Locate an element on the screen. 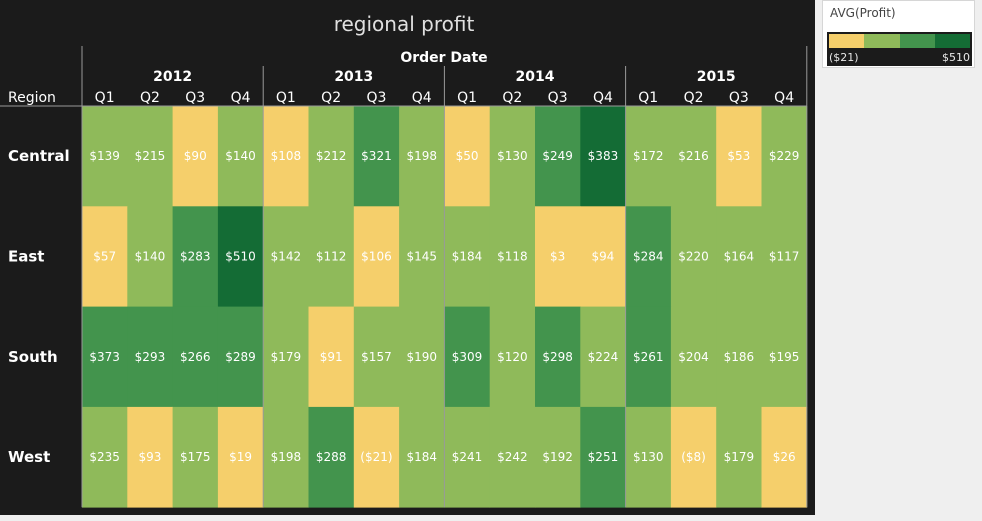  cell-value-label: $93 is located at coordinates (149, 457).